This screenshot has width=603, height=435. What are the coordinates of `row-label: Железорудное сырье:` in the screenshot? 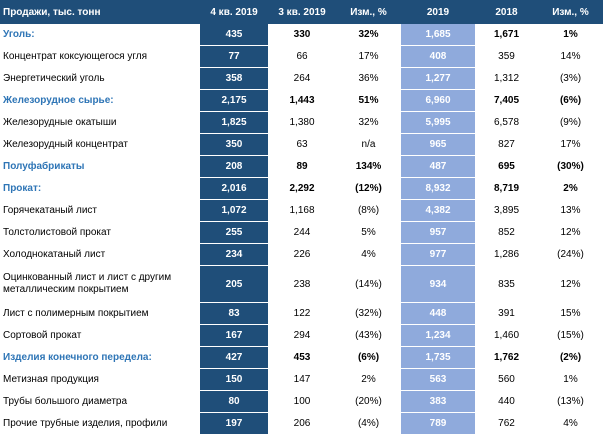 It's located at (100, 100).